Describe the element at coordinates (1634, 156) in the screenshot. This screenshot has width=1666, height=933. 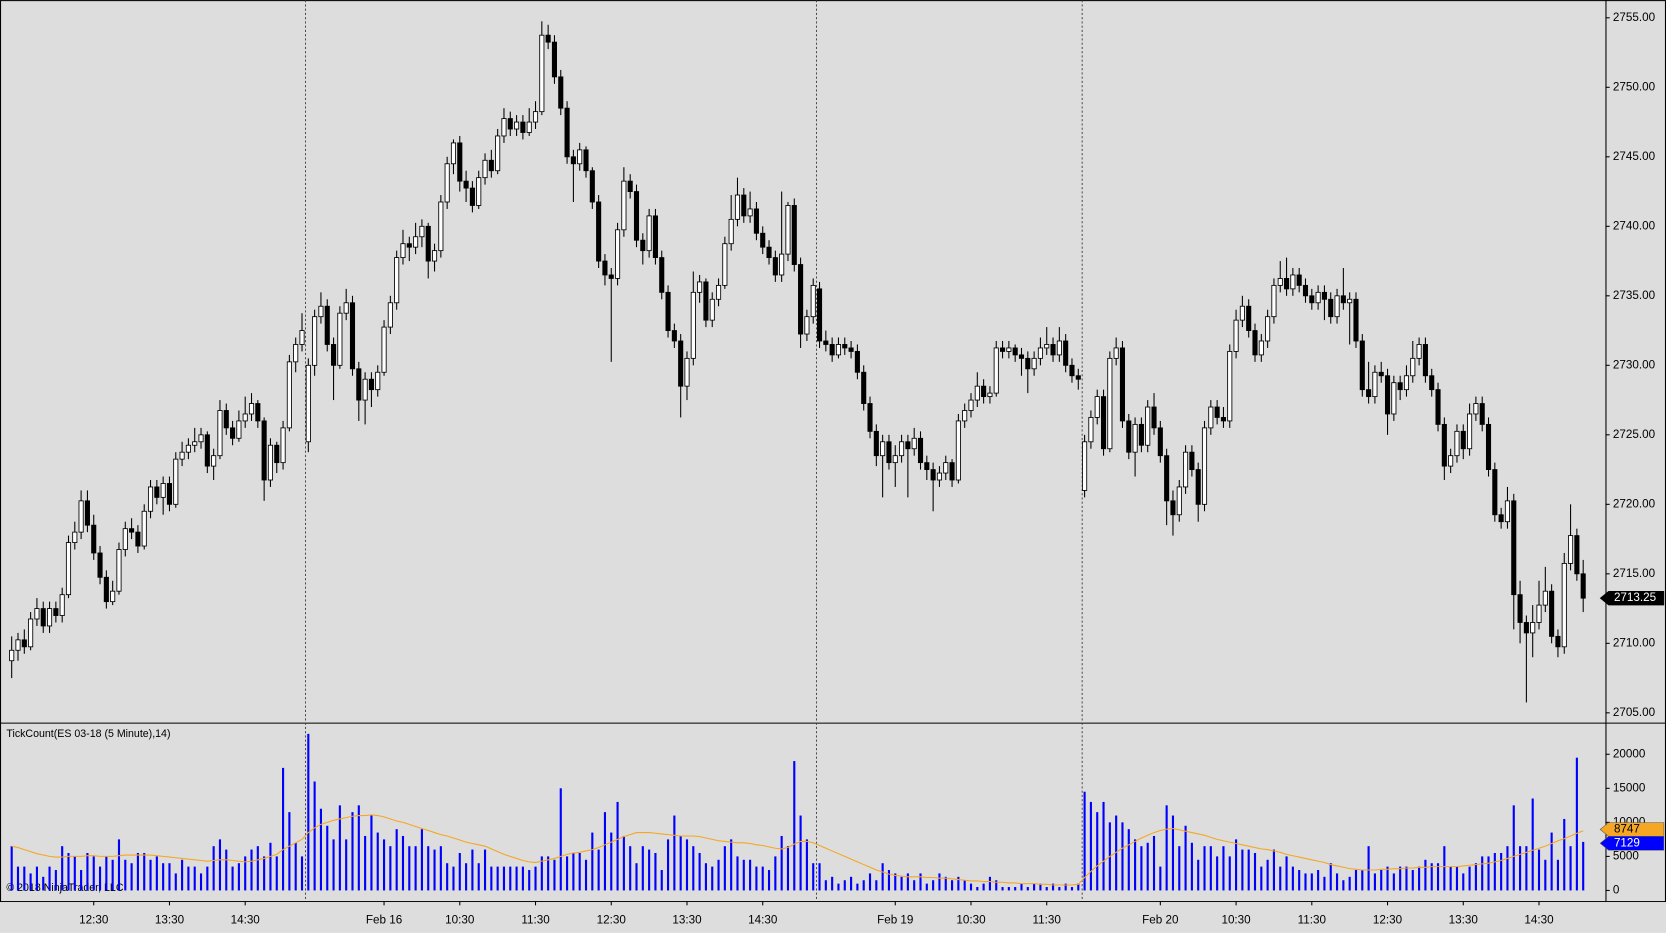
I see `y-tick-label: 2745.00` at that location.